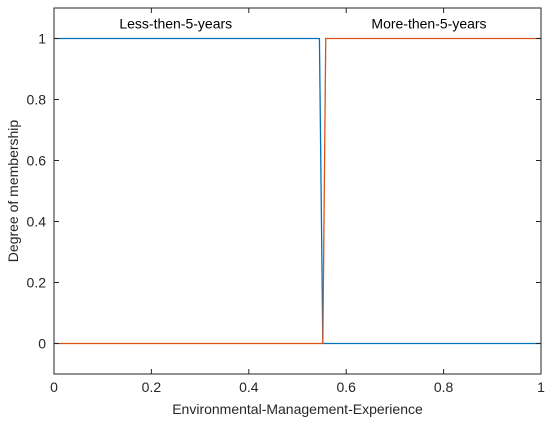 The image size is (550, 423). Describe the element at coordinates (13, 191) in the screenshot. I see `y-axis-label: Degree of membership` at that location.